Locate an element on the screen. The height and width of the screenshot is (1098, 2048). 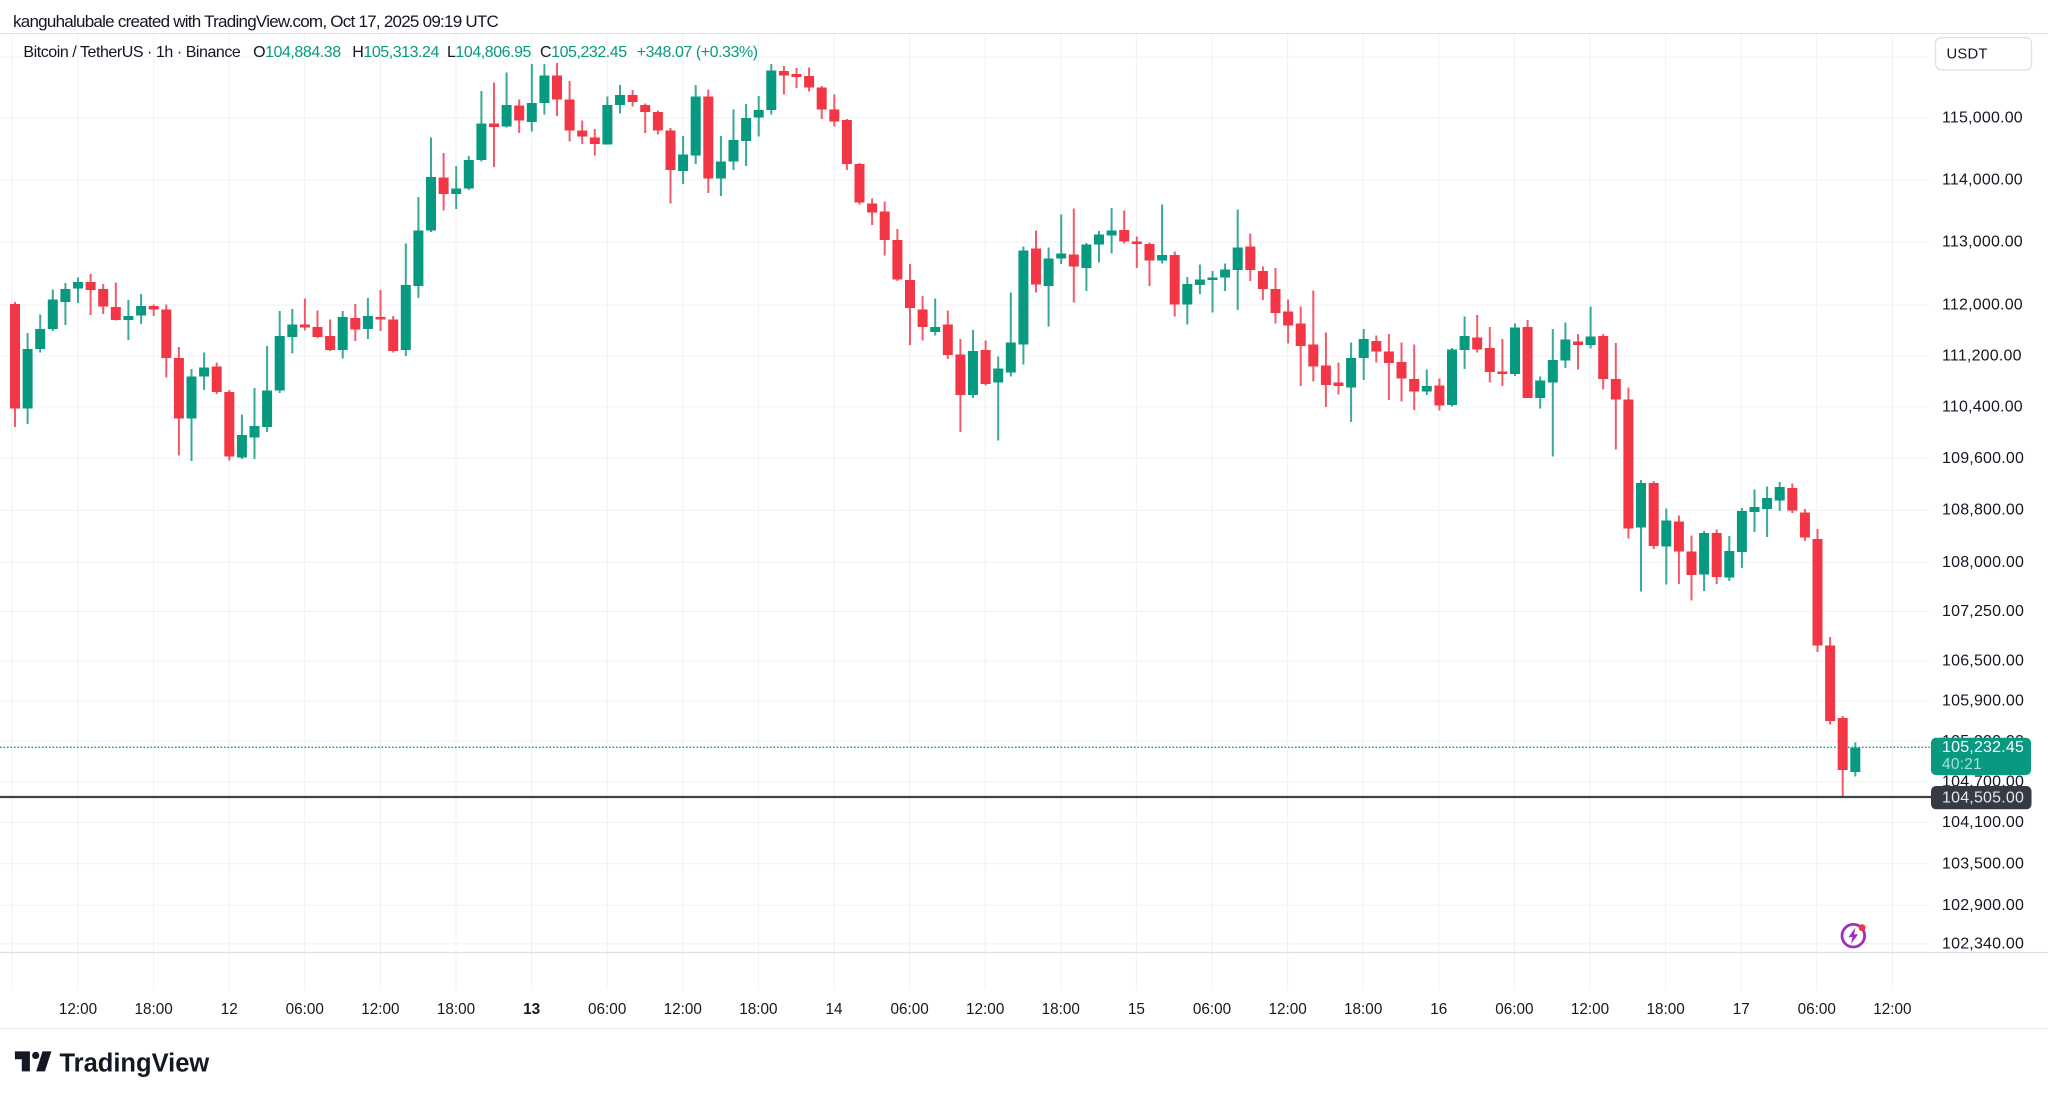
svg-text: 102,340.00 is located at coordinates (1983, 943).